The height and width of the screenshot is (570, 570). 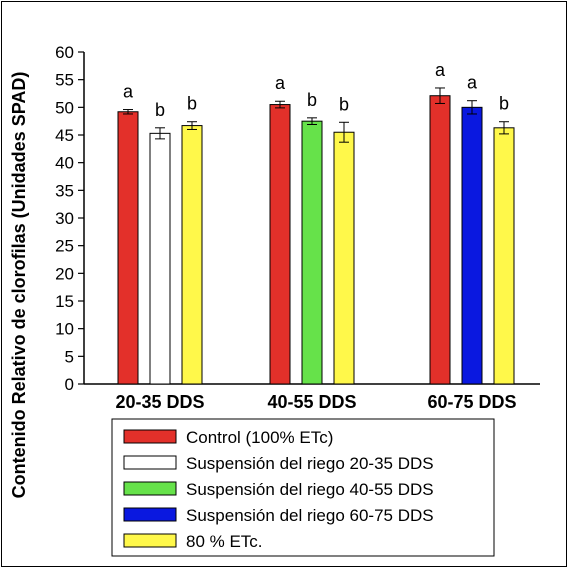 What do you see at coordinates (64, 190) in the screenshot?
I see `y-tick-label: 35` at bounding box center [64, 190].